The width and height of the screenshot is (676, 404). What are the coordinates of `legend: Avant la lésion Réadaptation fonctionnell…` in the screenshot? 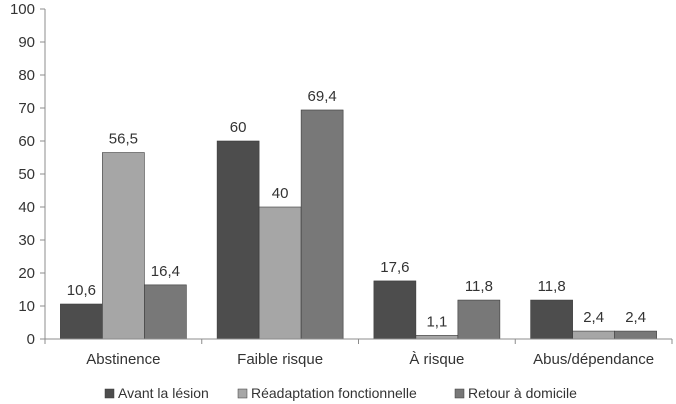 It's located at (340, 393).